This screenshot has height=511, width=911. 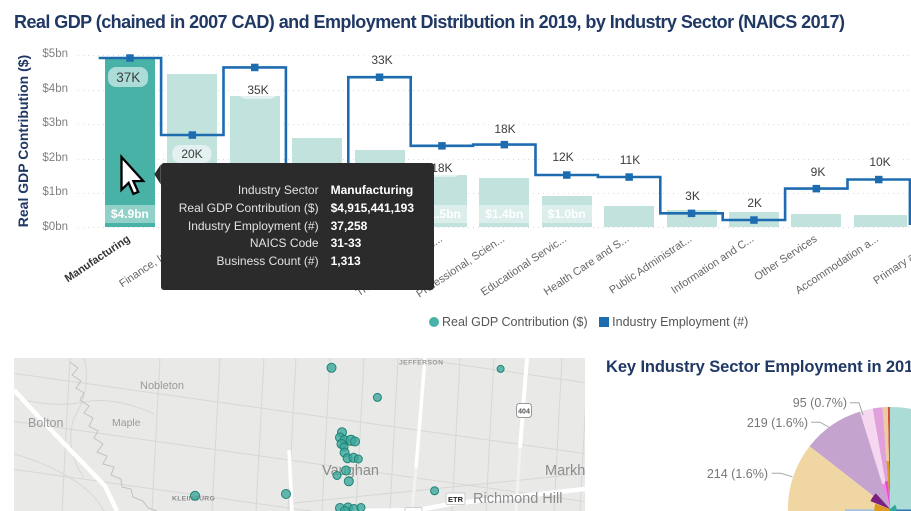 I want to click on svg-text: JEFFERSON, so click(x=421, y=363).